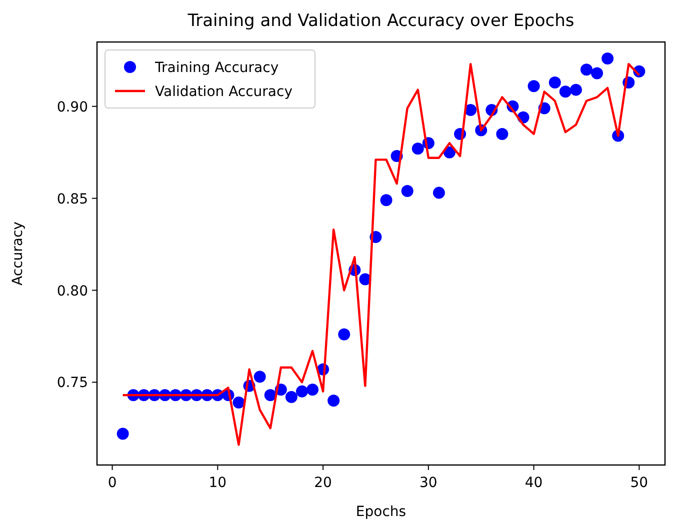 This screenshot has width=673, height=528. I want to click on x-tick-label: 0, so click(112, 483).